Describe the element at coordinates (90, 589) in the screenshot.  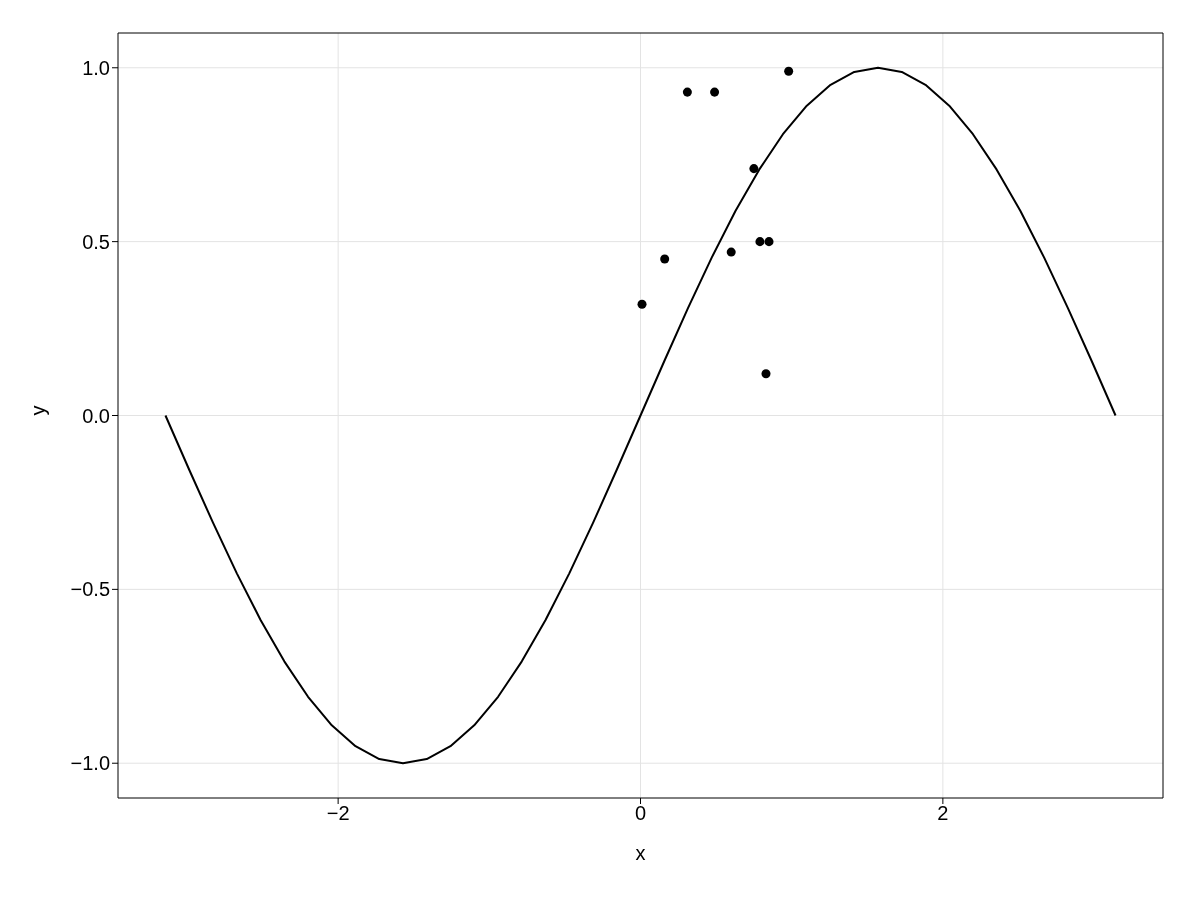
I see `y-tick-label: −0.5` at that location.